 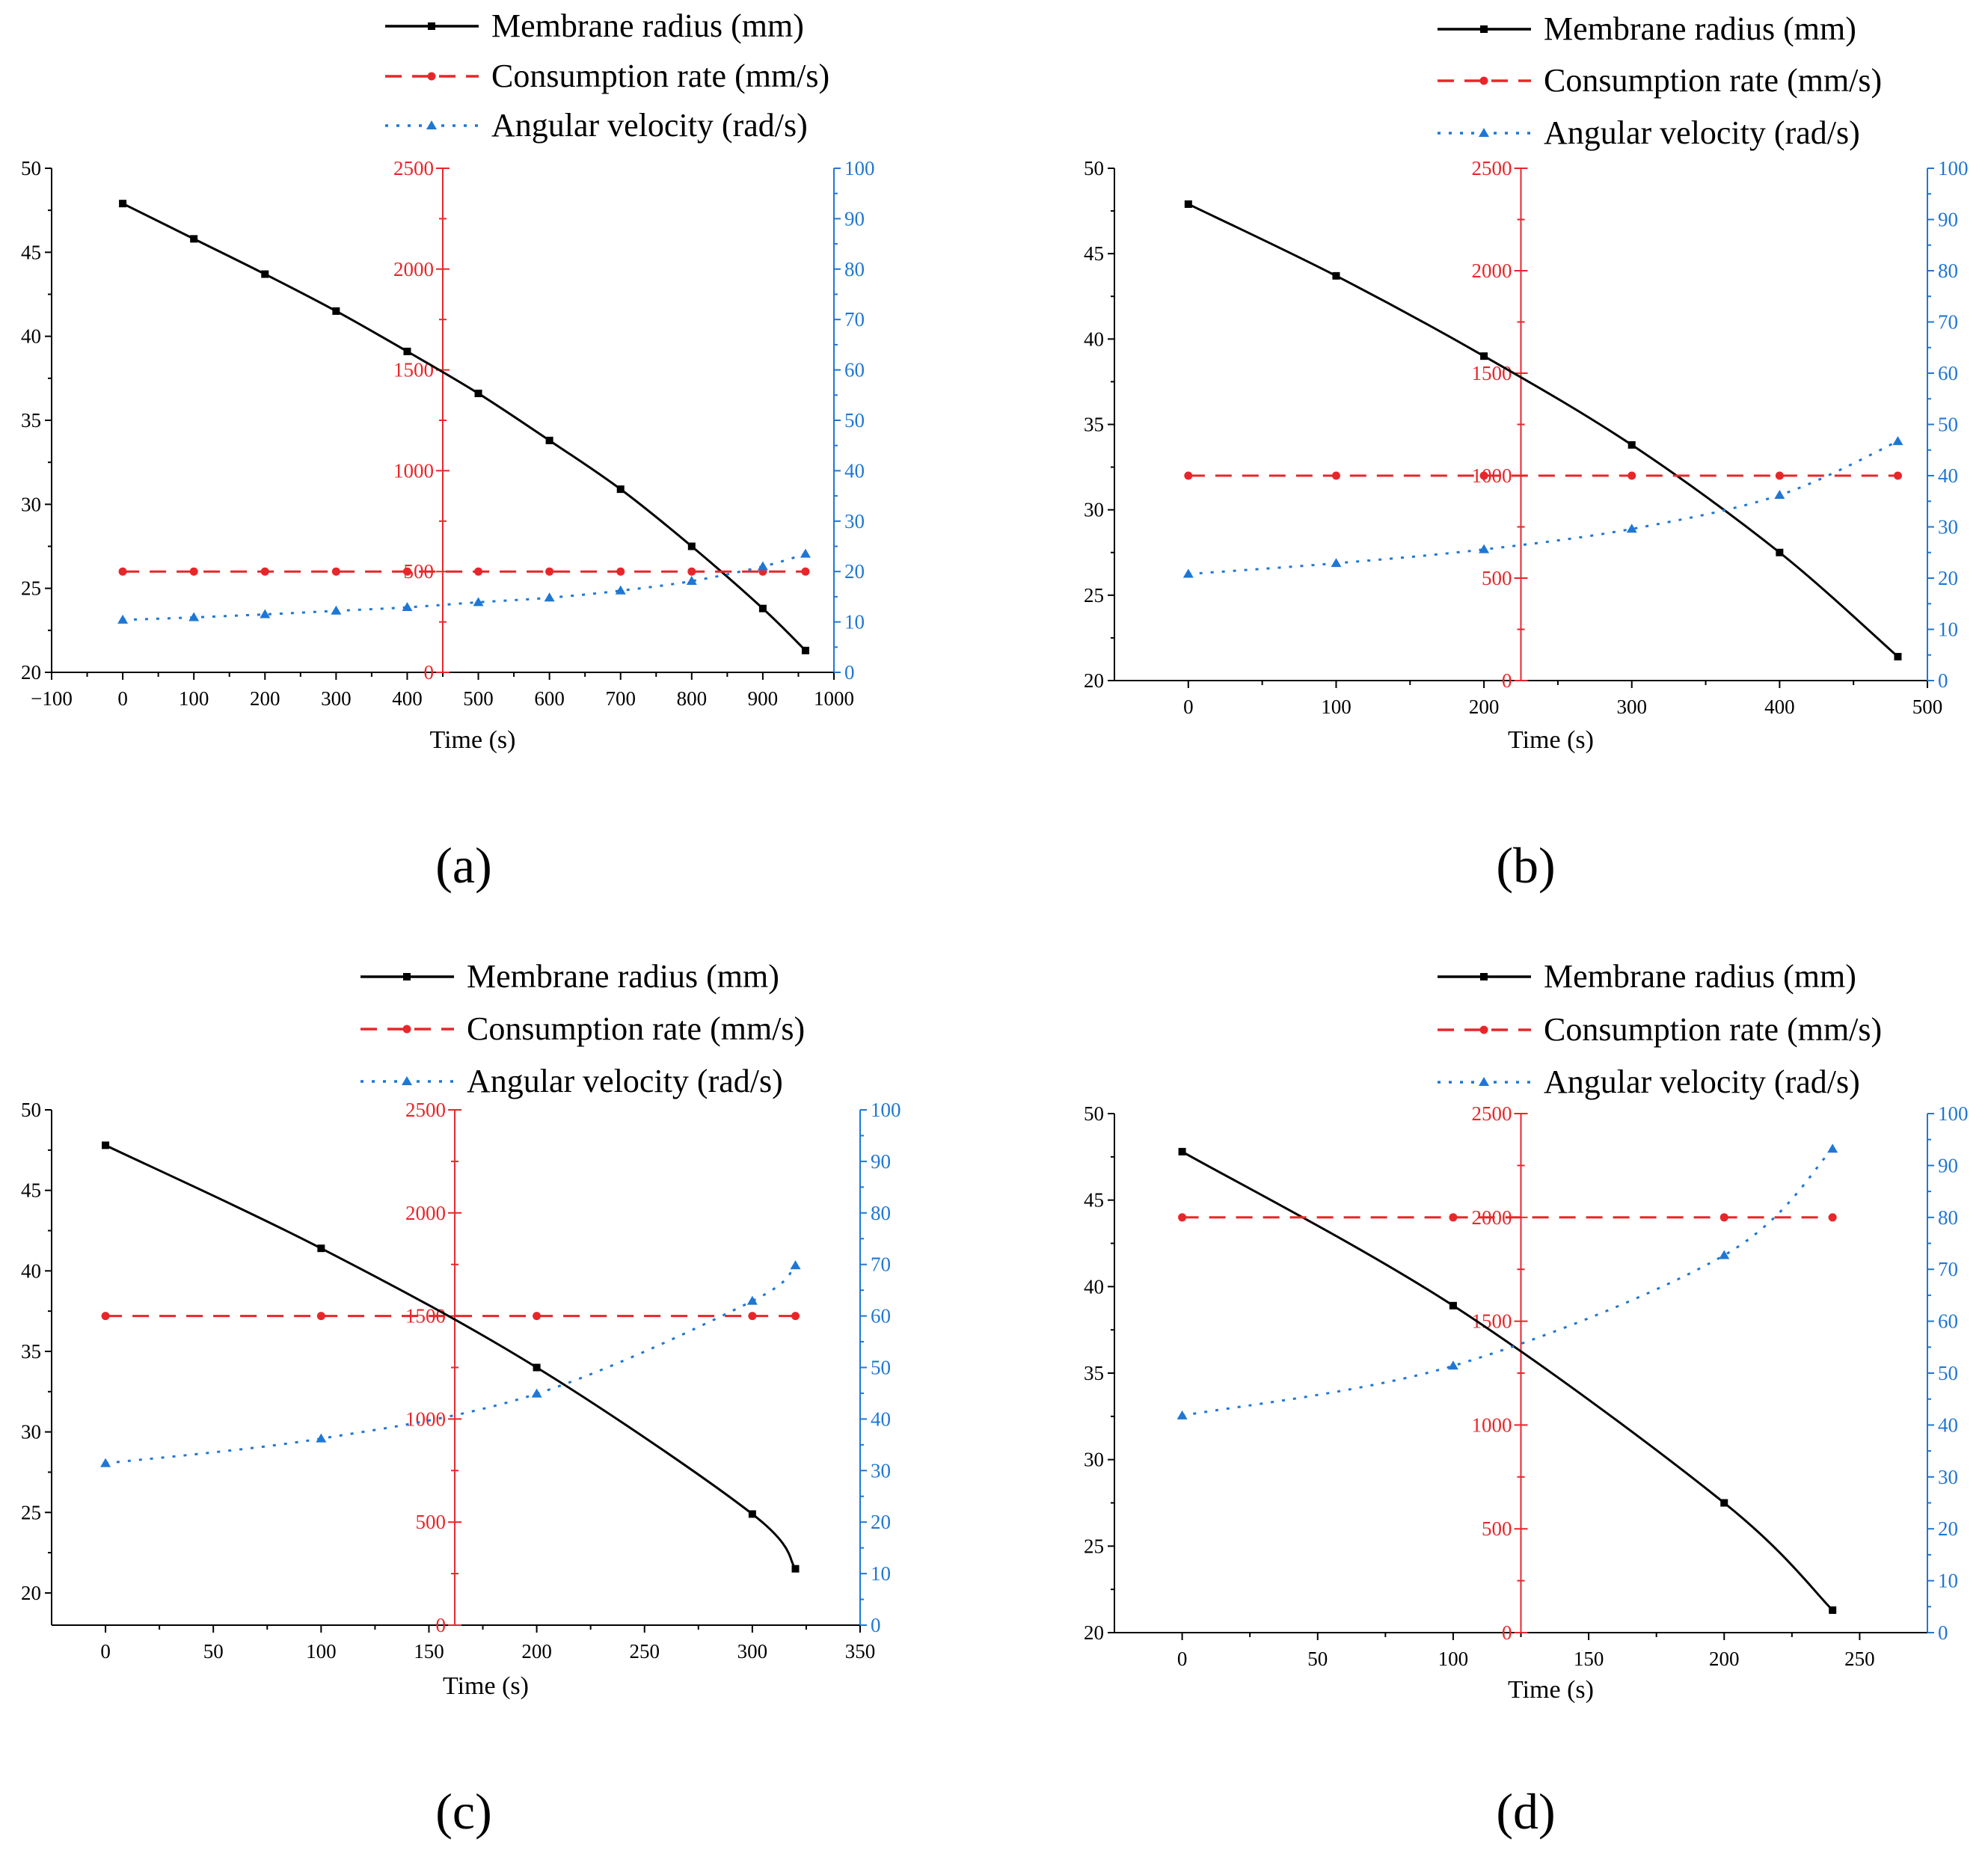 I want to click on x-tick-label: 300, so click(x=752, y=1651).